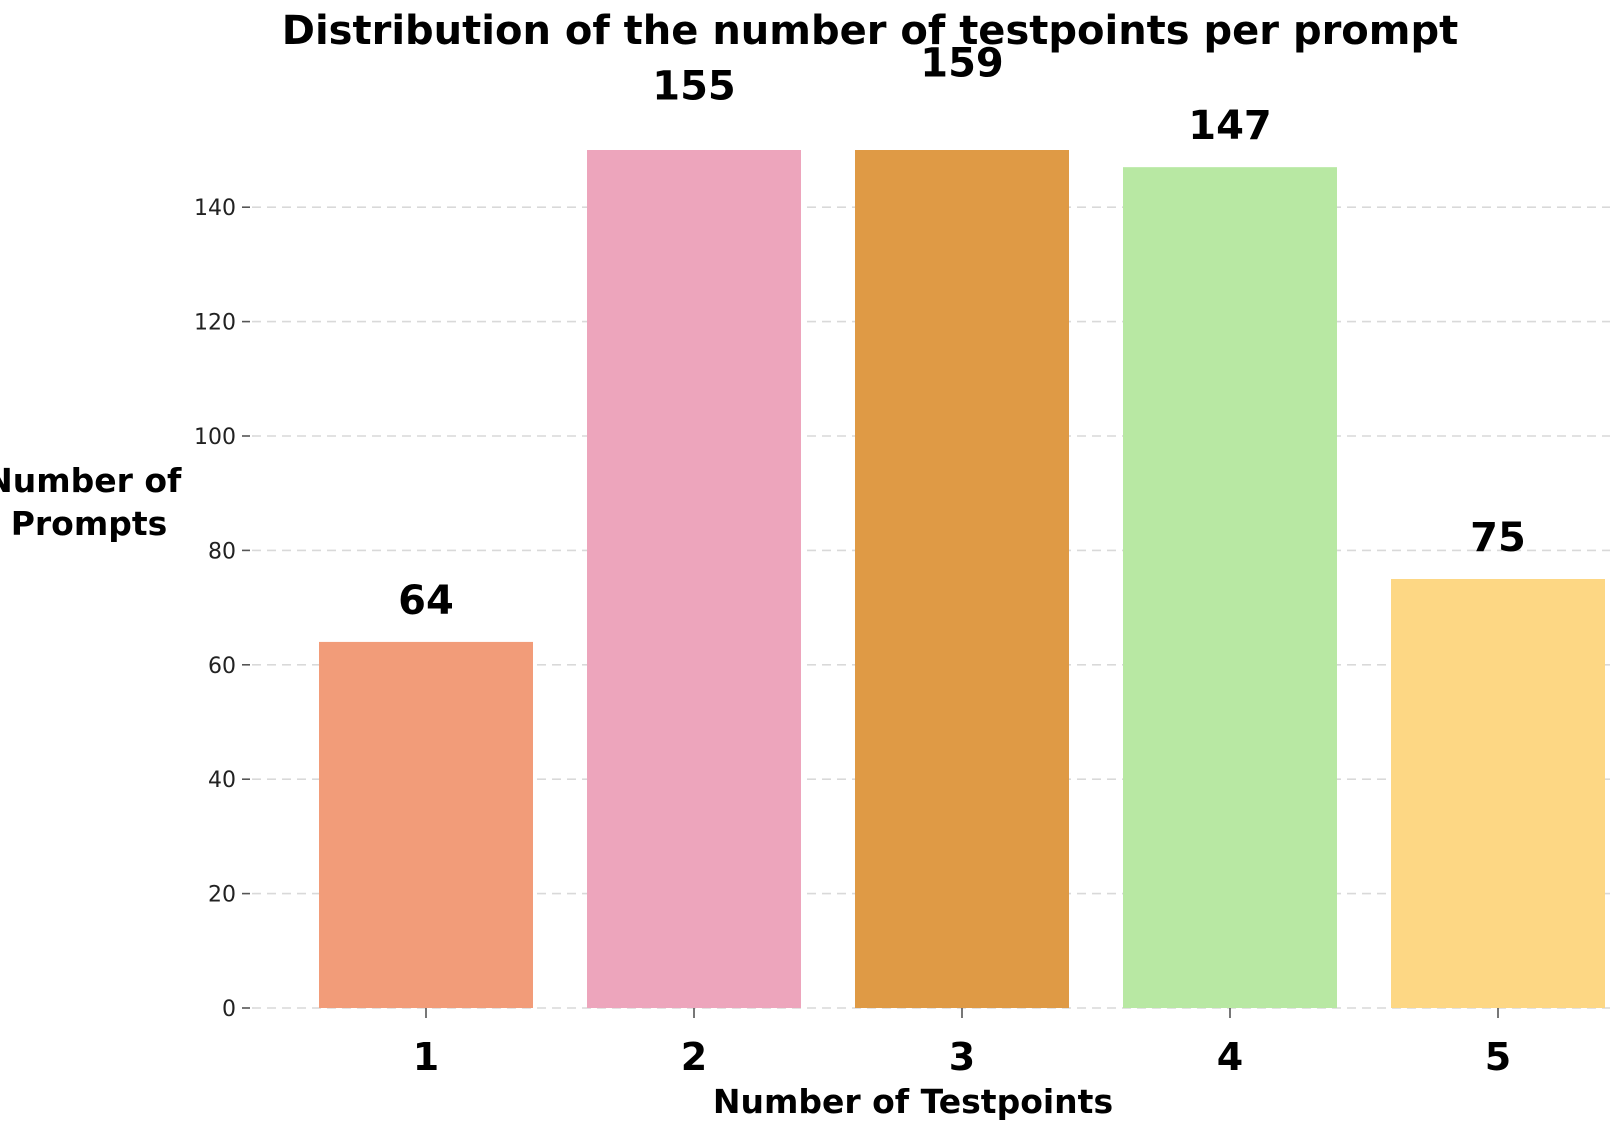 The width and height of the screenshot is (1610, 1134). What do you see at coordinates (1498, 538) in the screenshot?
I see `bar-value-label: 75` at bounding box center [1498, 538].